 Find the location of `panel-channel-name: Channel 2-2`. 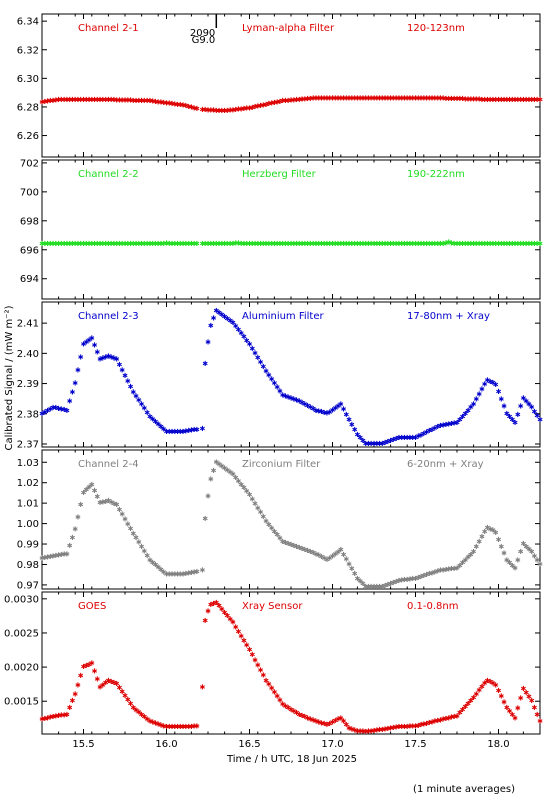

panel-channel-name: Channel 2-2 is located at coordinates (108, 174).